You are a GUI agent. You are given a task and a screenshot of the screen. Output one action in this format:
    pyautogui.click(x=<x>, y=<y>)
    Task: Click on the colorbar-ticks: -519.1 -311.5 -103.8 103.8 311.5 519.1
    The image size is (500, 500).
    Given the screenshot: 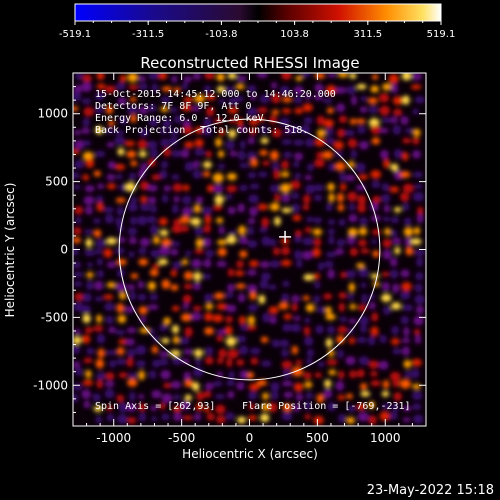 What is the action you would take?
    pyautogui.click(x=257, y=30)
    